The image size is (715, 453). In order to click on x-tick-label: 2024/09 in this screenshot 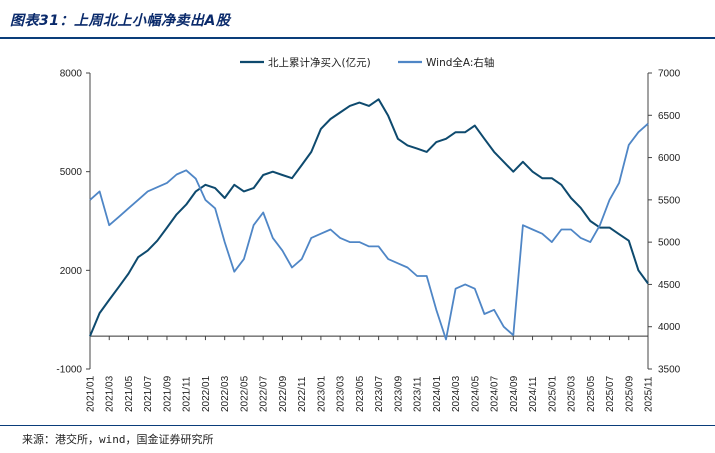, I will do `click(514, 393)`.